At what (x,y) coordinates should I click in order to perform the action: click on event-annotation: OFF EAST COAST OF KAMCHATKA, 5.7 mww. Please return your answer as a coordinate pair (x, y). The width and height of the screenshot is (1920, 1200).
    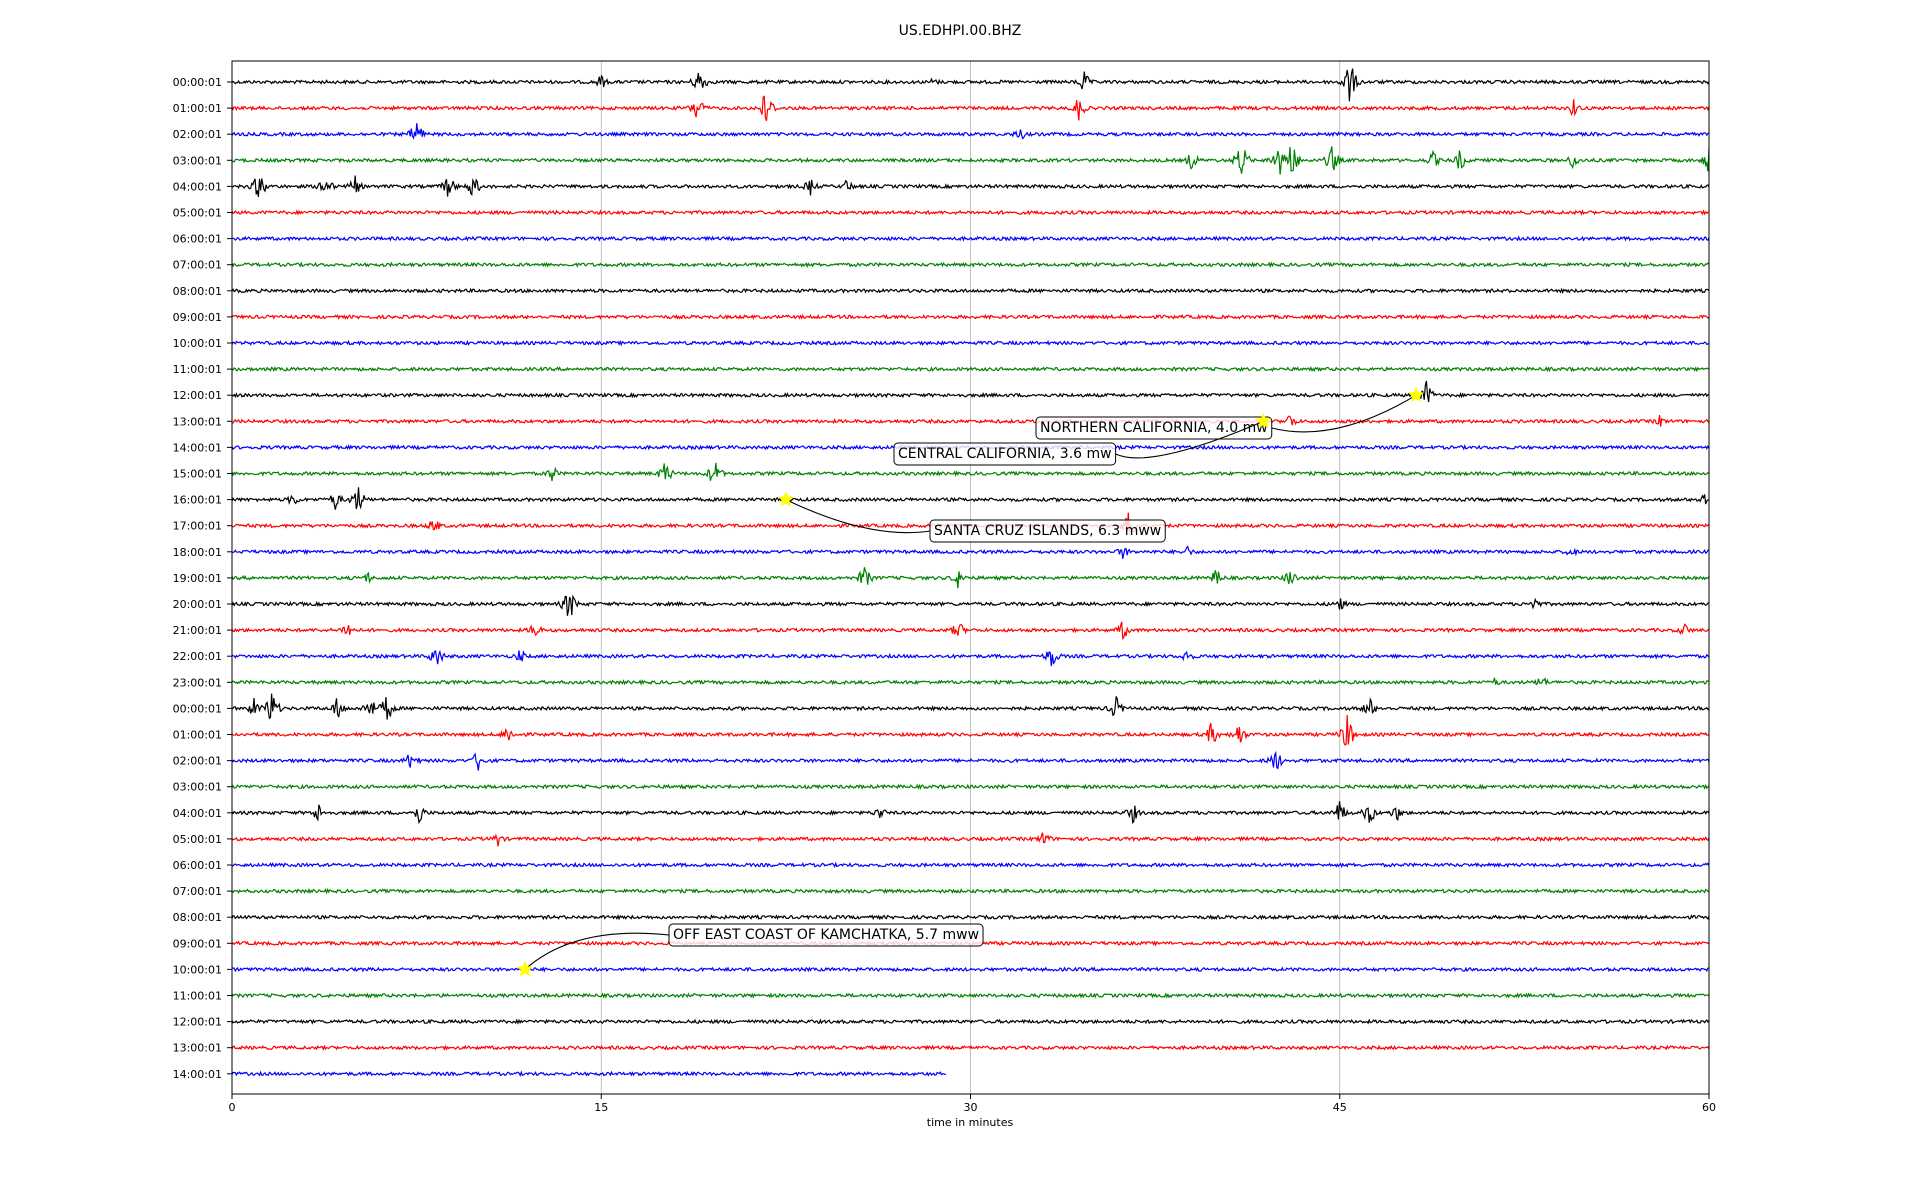
    Looking at the image, I should click on (750, 950).